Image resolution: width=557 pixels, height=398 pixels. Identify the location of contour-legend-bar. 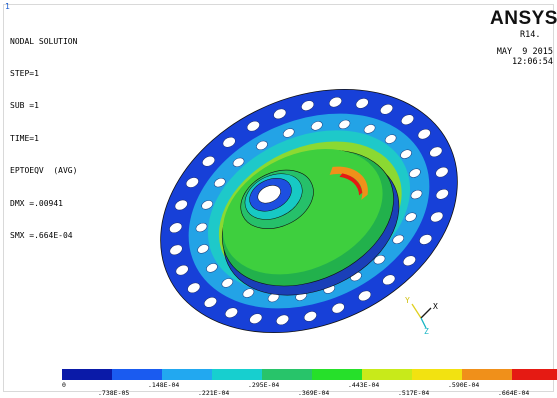
(309, 374).